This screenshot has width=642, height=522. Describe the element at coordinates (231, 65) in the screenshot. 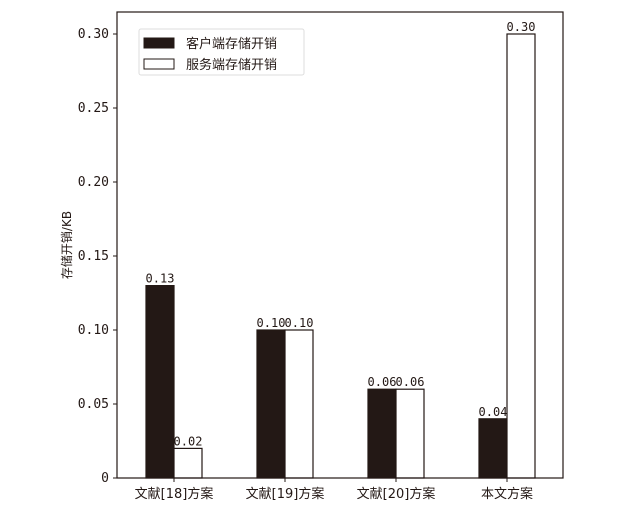

I see `legend-label-server: 服务端存储开销` at that location.